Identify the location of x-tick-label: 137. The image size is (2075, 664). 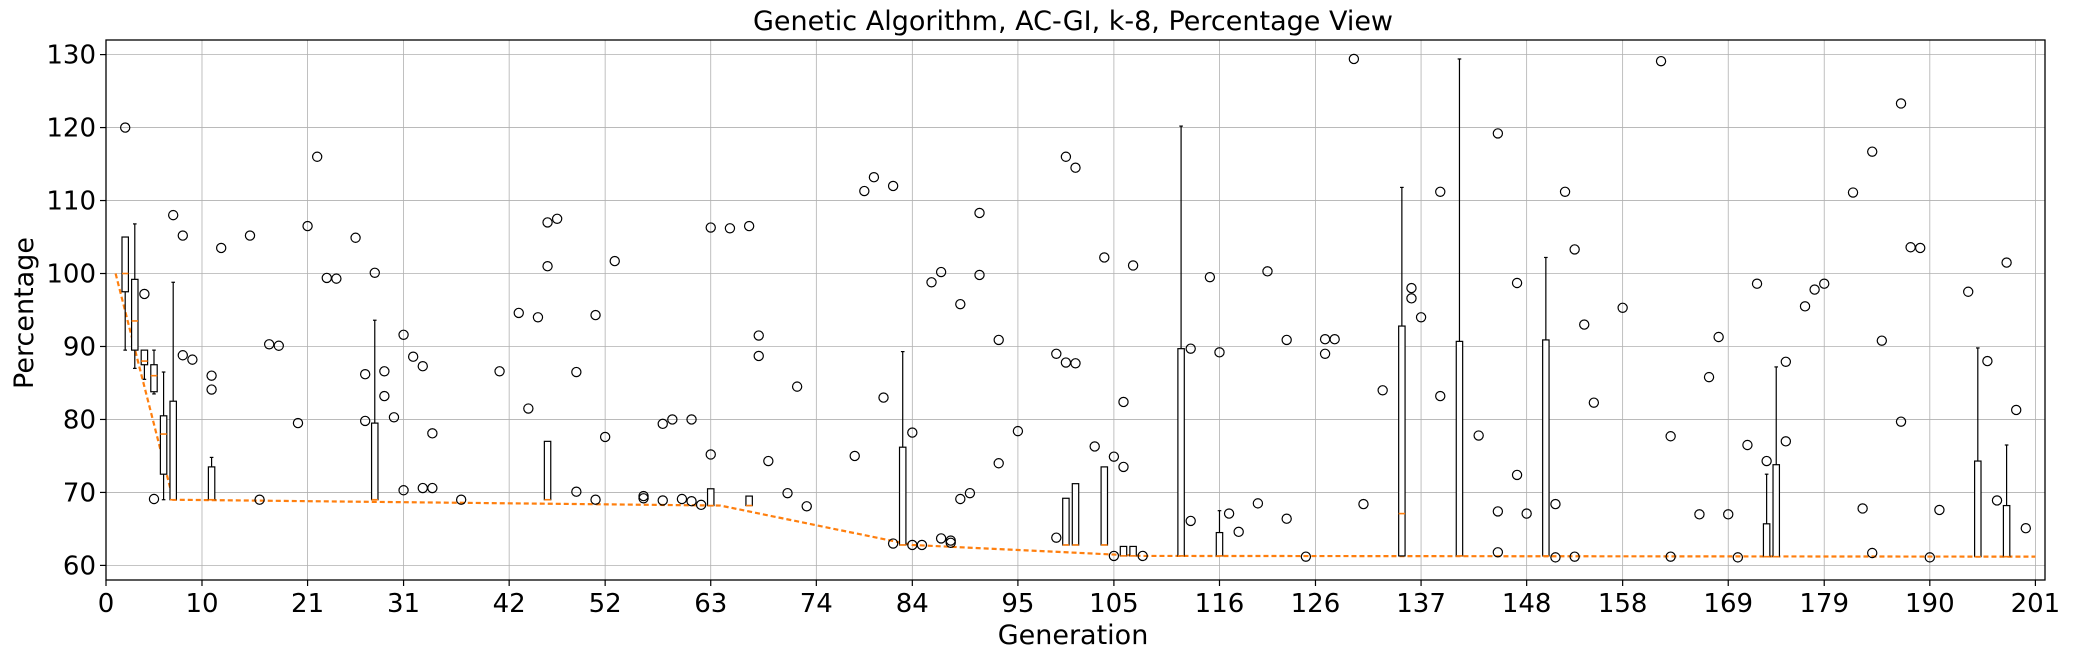
(1421, 604).